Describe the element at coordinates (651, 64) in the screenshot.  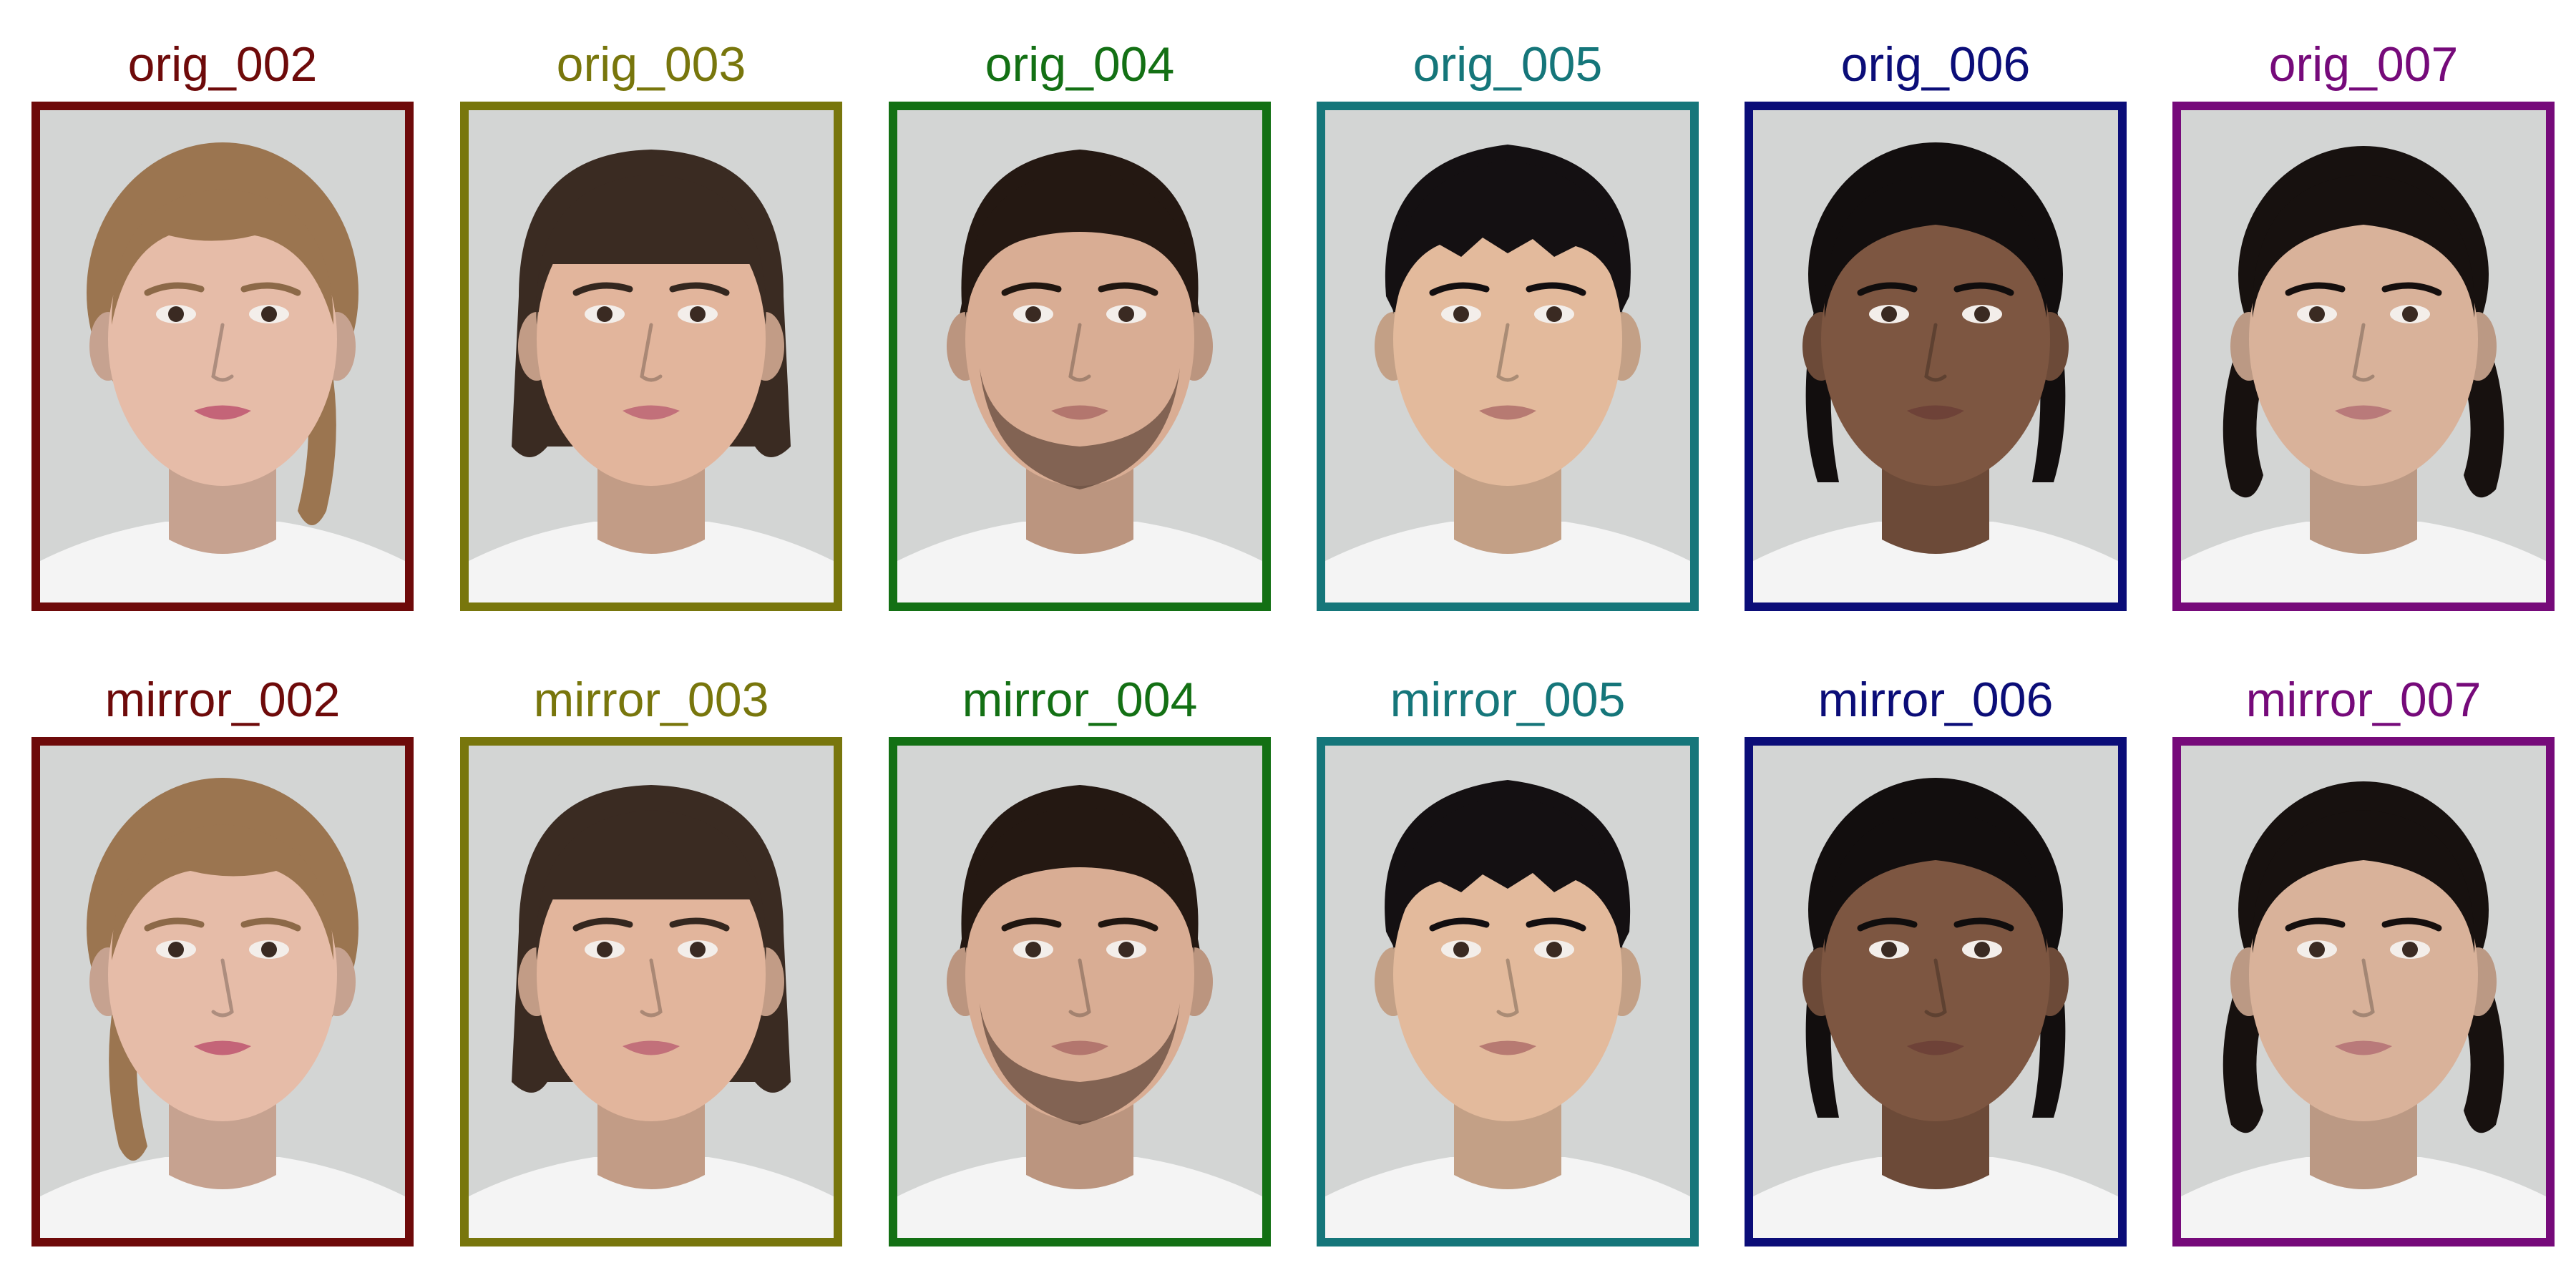
I see `image-label: orig_003` at that location.